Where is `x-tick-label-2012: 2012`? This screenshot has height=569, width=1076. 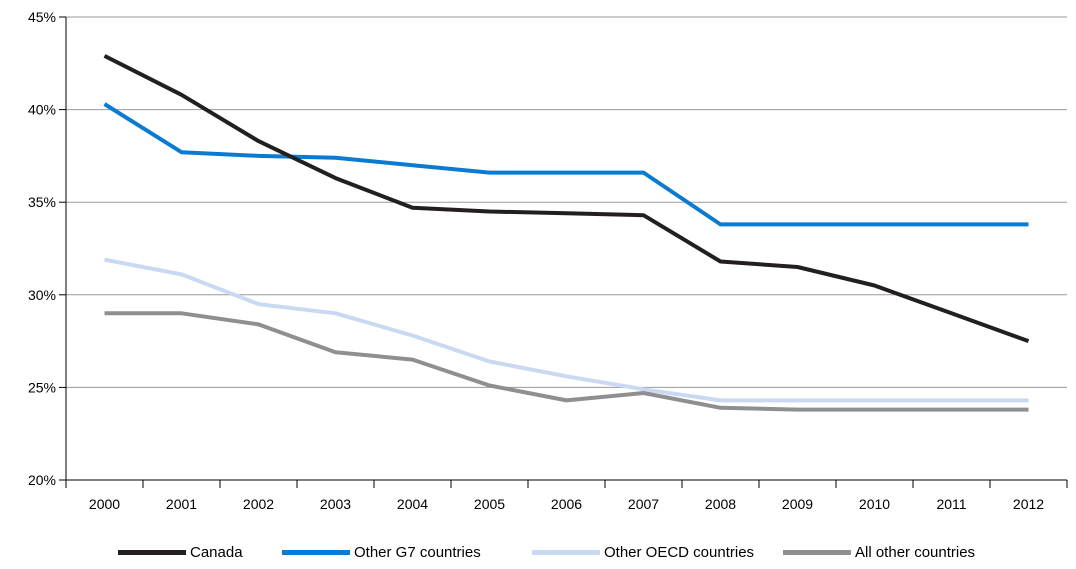
x-tick-label-2012: 2012 is located at coordinates (1028, 504).